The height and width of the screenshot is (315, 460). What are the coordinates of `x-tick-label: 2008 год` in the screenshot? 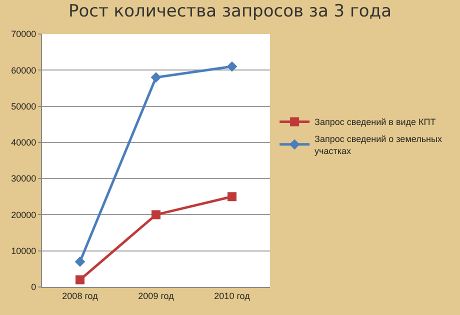 It's located at (80, 295).